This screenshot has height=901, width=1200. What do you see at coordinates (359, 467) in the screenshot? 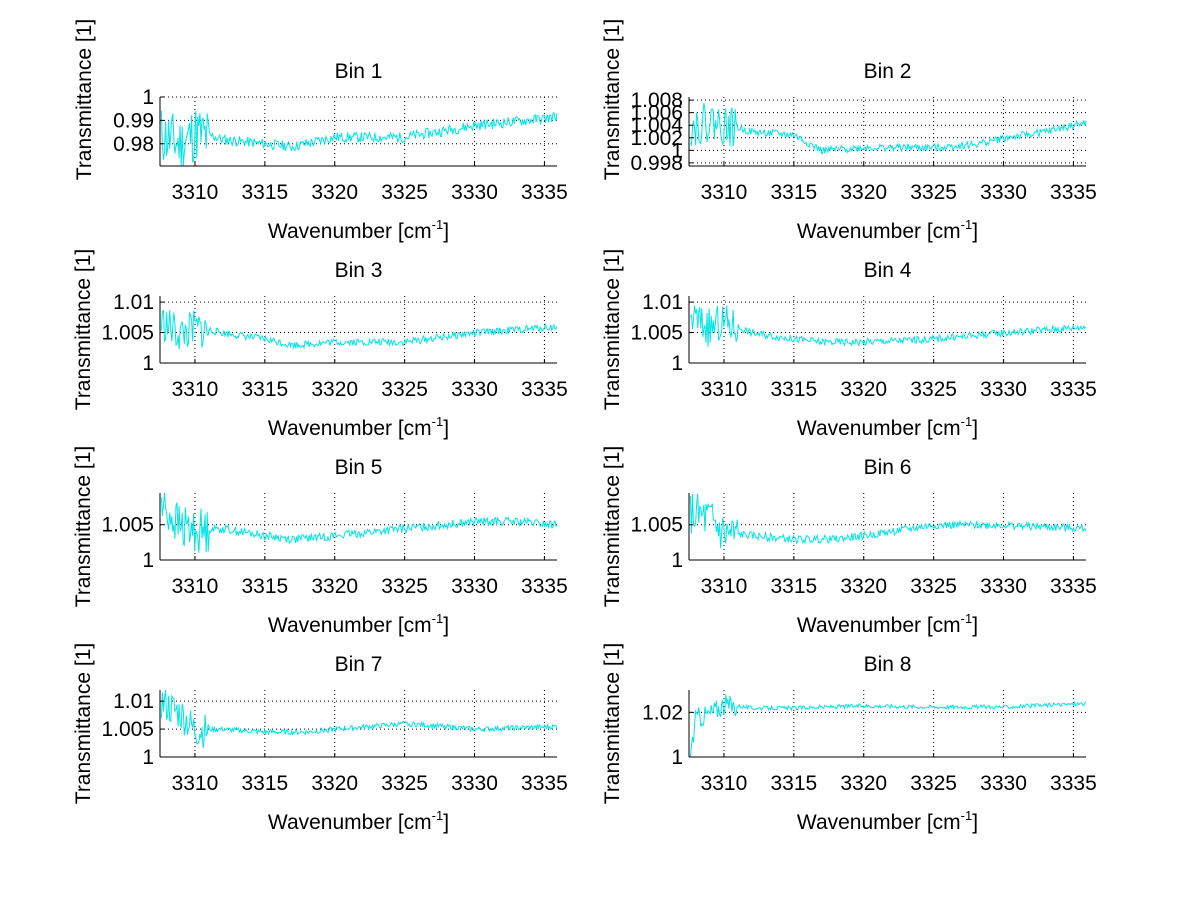
I see `subplot-title: Bin 5` at bounding box center [359, 467].